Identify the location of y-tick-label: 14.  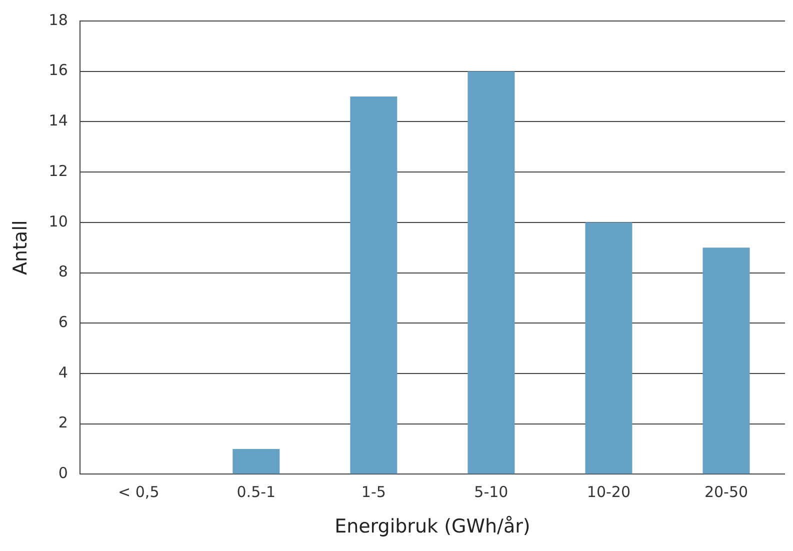
(58, 121).